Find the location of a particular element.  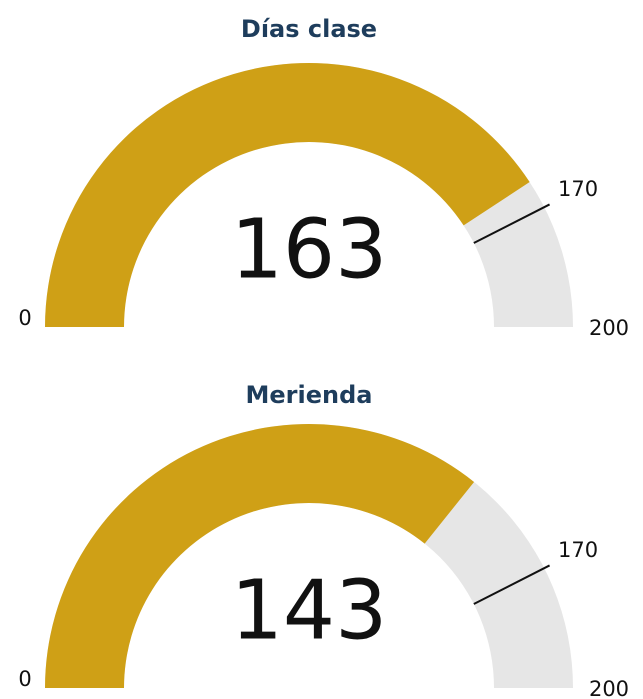

gauge-title: Días clase is located at coordinates (309, 29).